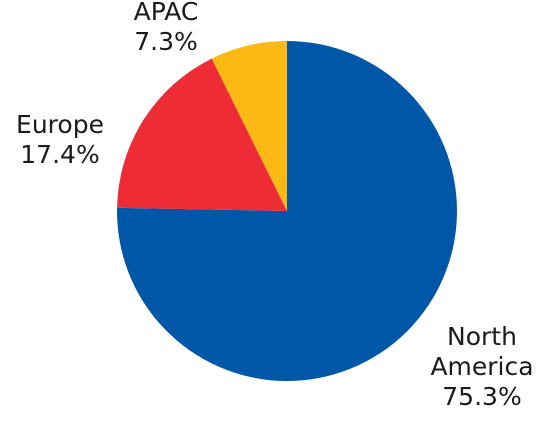 This screenshot has height=436, width=547. What do you see at coordinates (166, 13) in the screenshot?
I see `pie-category-label: APAC` at bounding box center [166, 13].